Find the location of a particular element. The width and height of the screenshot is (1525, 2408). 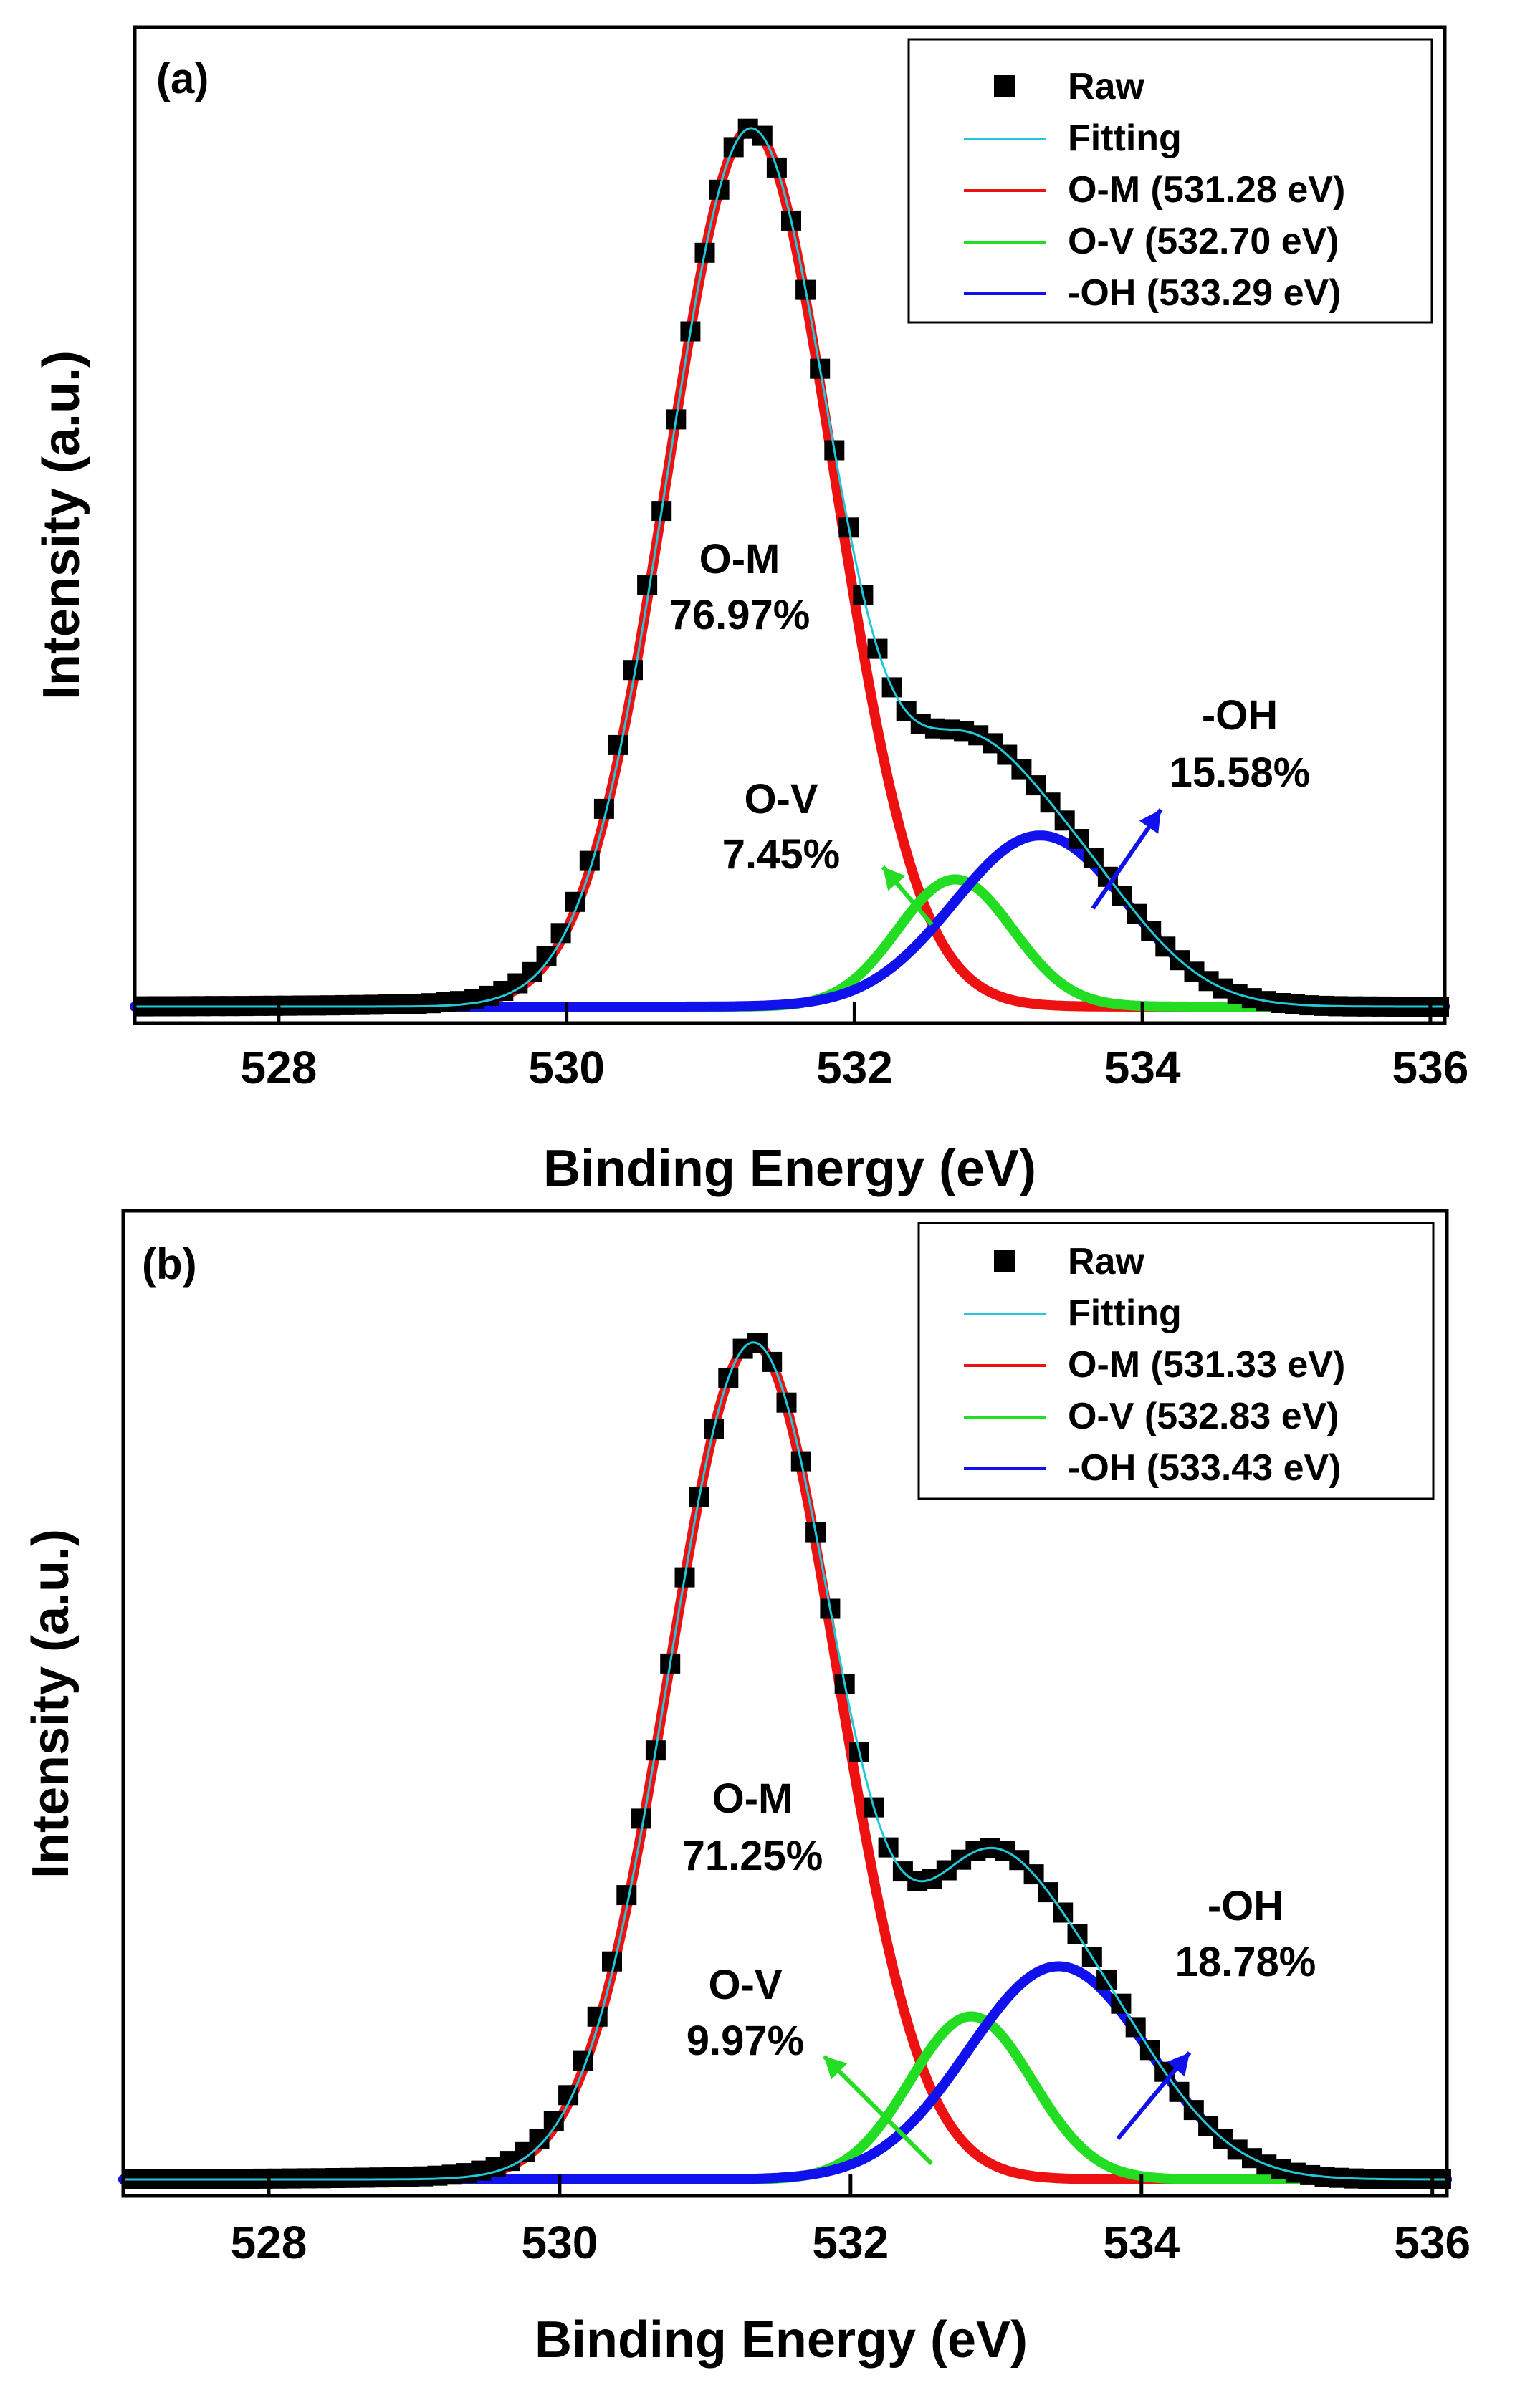

panel-b-legend-raw-symbol is located at coordinates (1004, 1261).